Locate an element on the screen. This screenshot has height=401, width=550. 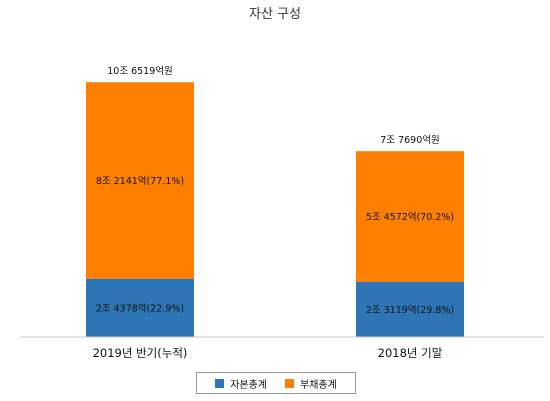
total-label-1: 10조 6519억원 is located at coordinates (140, 71).